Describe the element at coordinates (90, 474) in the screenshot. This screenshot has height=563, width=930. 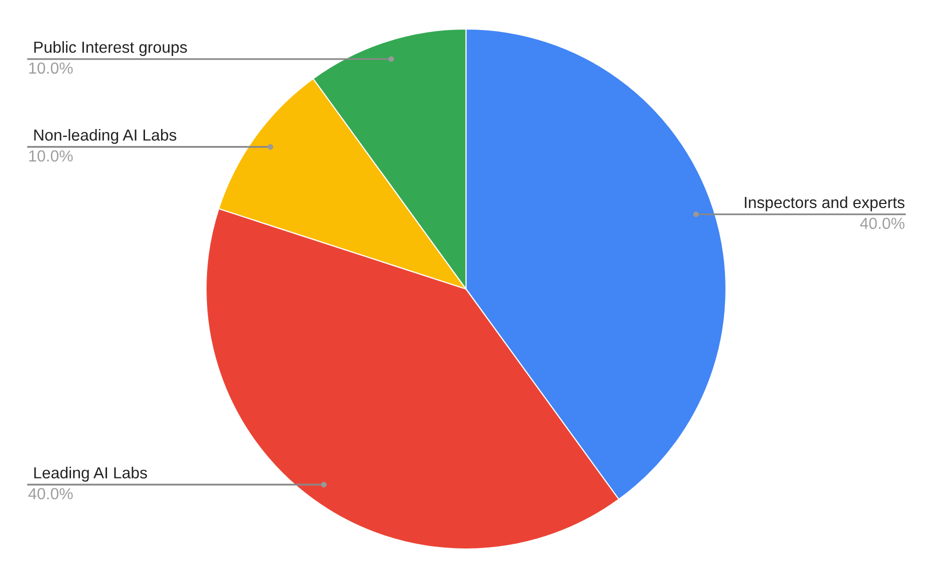
I see `slice-label: Leading AI Labs` at that location.